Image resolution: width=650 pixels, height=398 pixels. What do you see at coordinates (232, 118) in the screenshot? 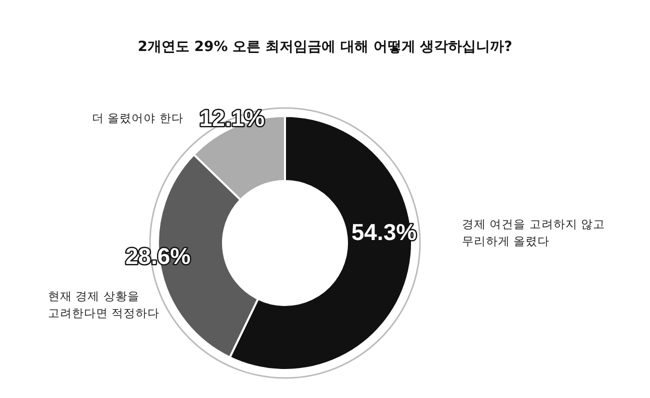
I see `data-label: 12.1%` at bounding box center [232, 118].